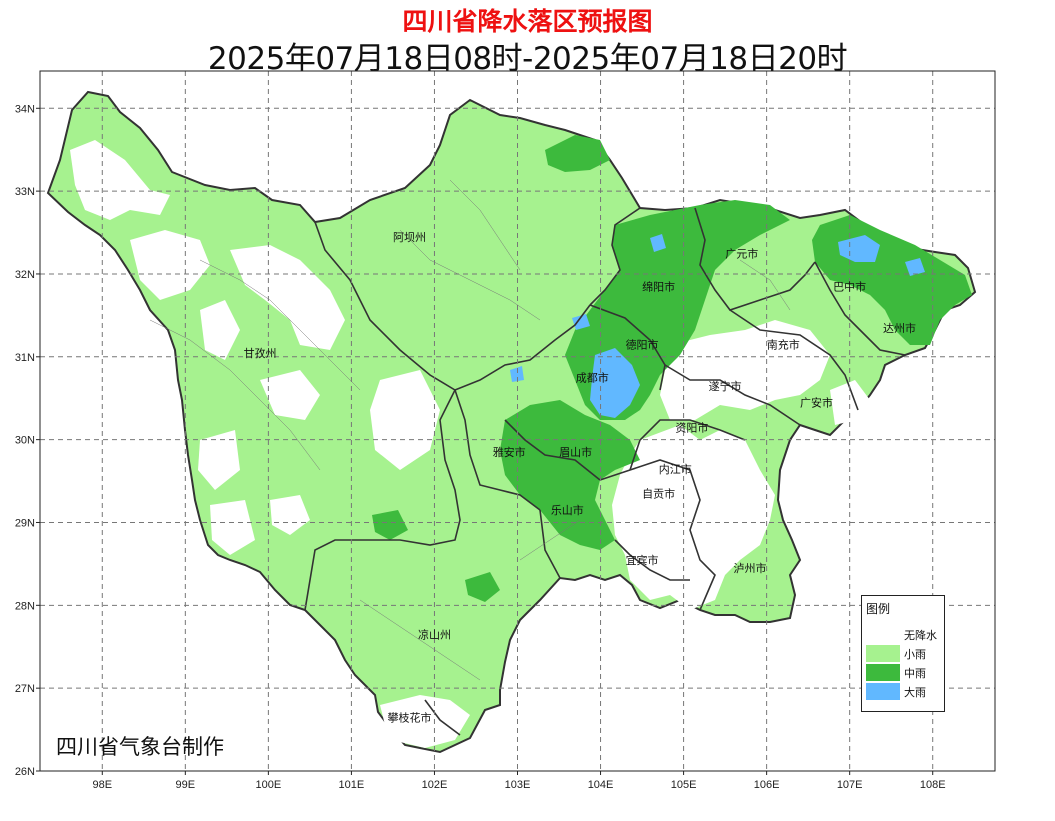 The height and width of the screenshot is (821, 1055). I want to click on lon-tick-label: 107E, so click(850, 785).